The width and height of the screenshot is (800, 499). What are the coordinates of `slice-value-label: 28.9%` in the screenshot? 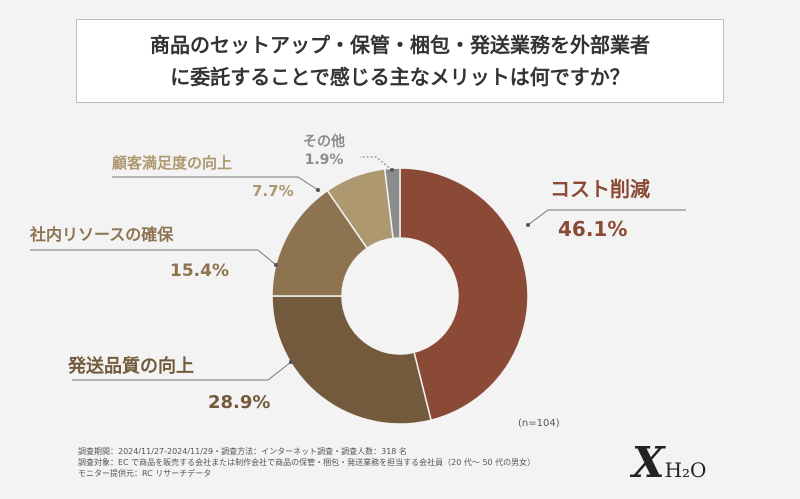 It's located at (239, 402).